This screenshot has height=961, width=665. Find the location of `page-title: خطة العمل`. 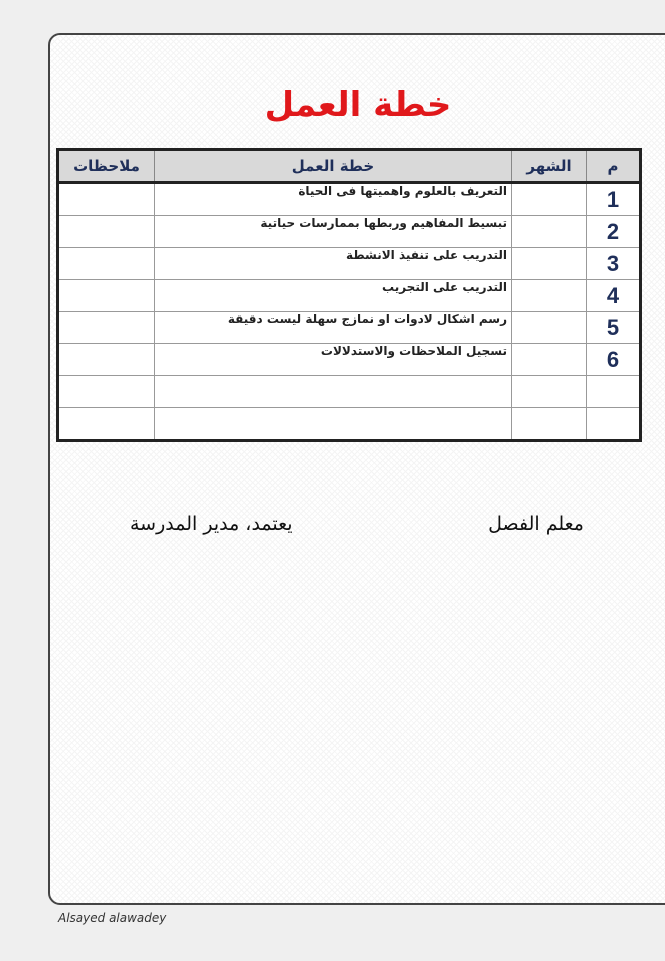

page-title: خطة العمل is located at coordinates (358, 105).